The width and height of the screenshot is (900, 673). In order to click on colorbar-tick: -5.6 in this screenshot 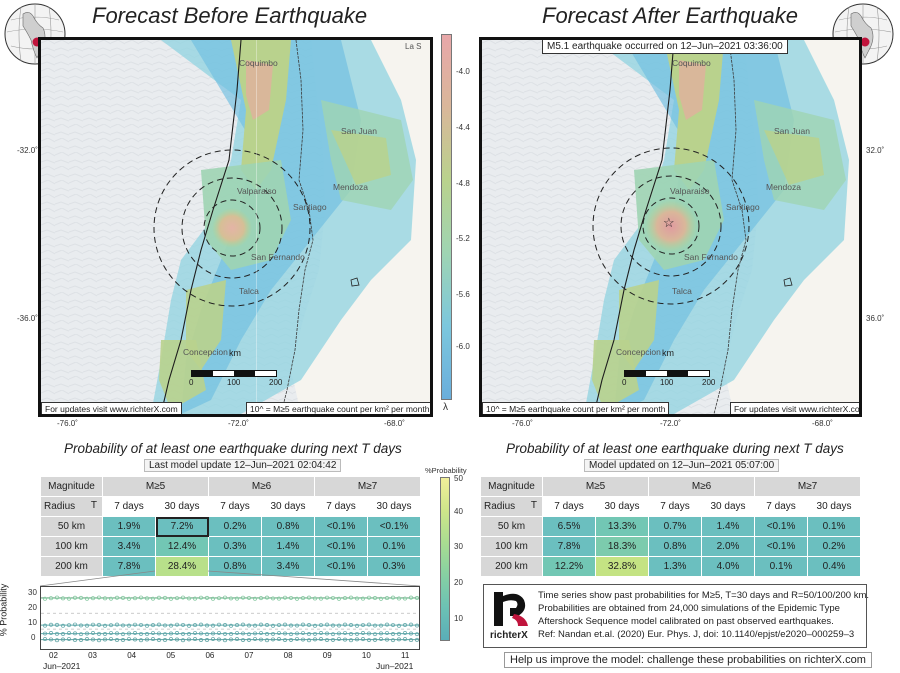, I will do `click(463, 294)`.